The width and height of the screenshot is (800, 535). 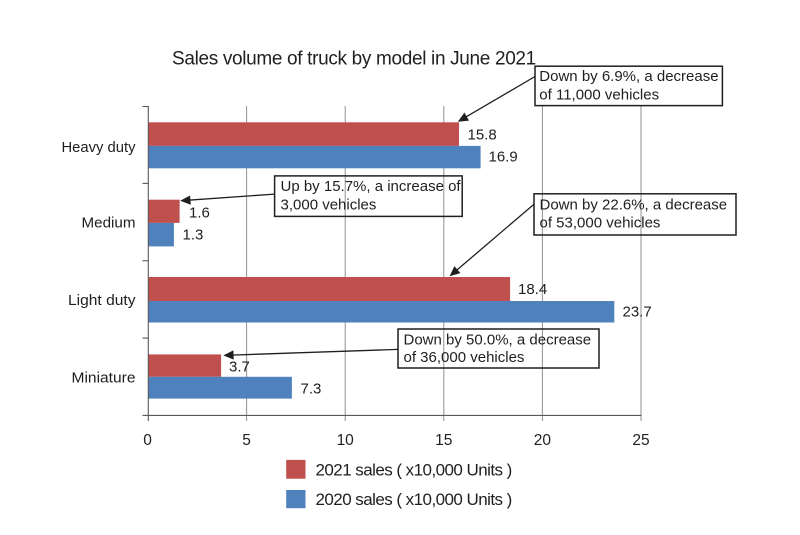 I want to click on svg-text: Miniature, so click(x=104, y=378).